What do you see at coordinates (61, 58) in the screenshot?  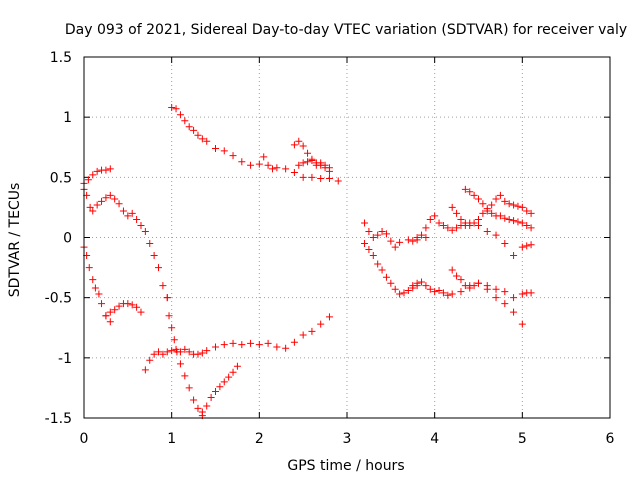 I see `y-tick-label: 1.5` at bounding box center [61, 58].